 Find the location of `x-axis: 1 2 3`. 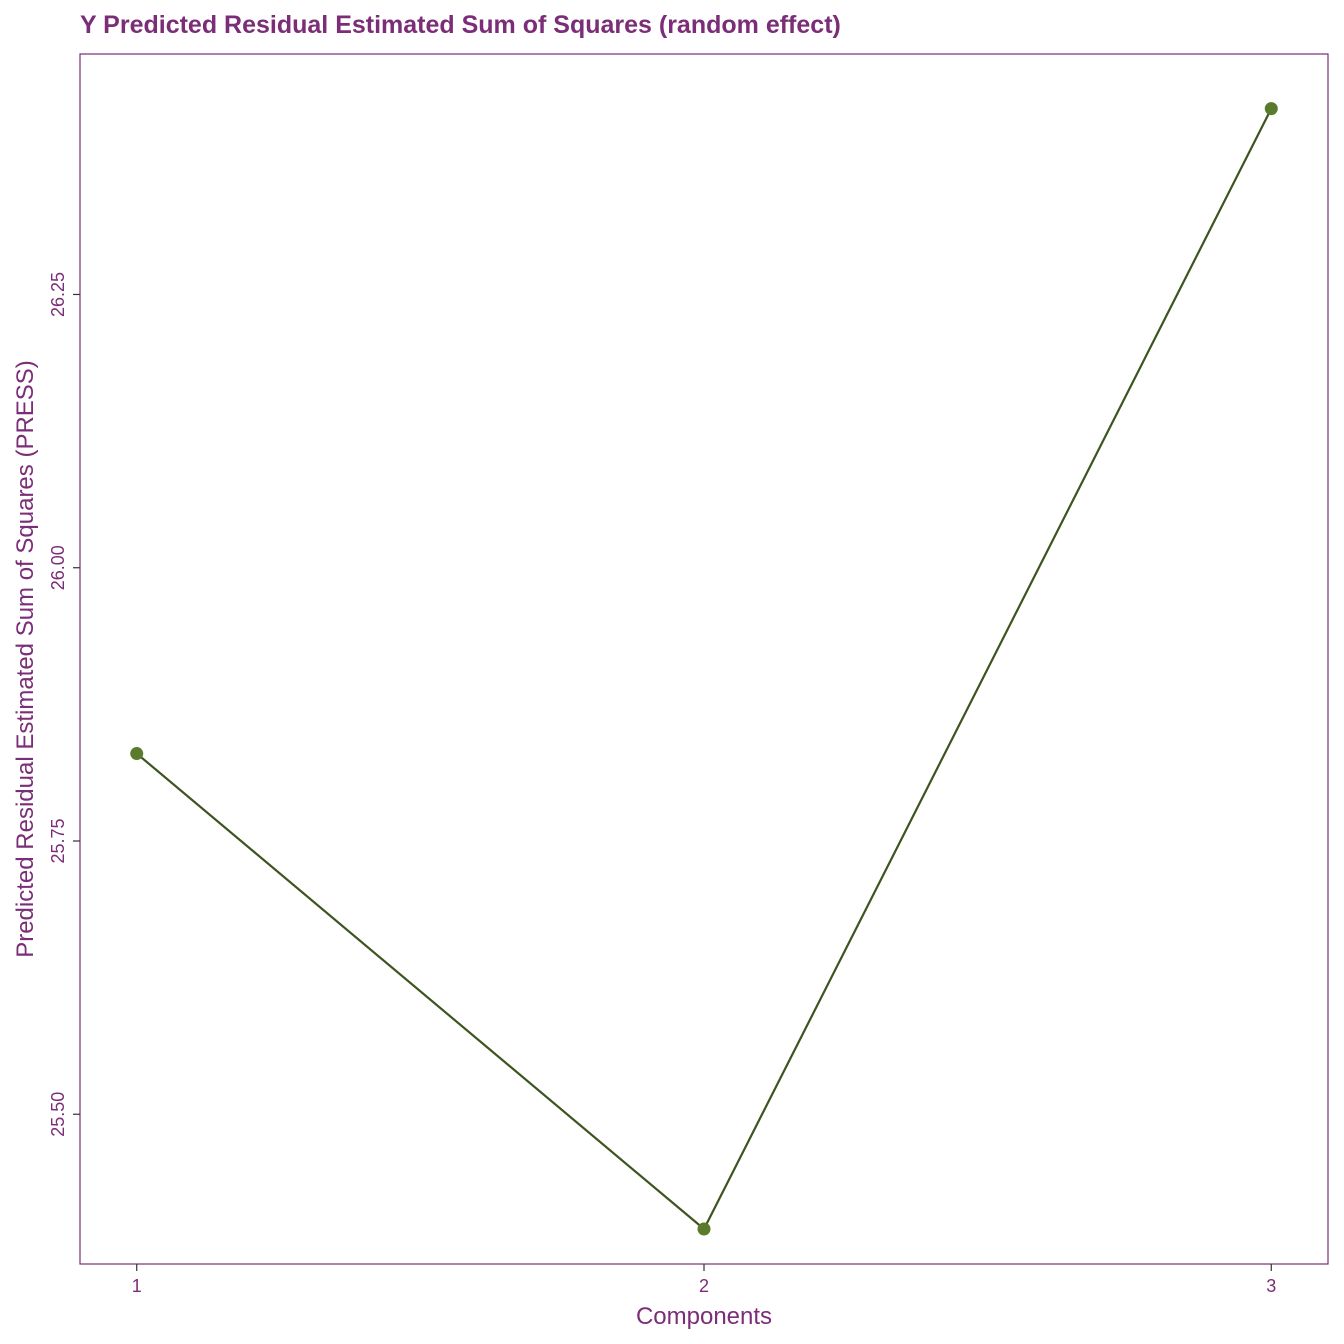

x-axis: 1 2 3 is located at coordinates (704, 1280).